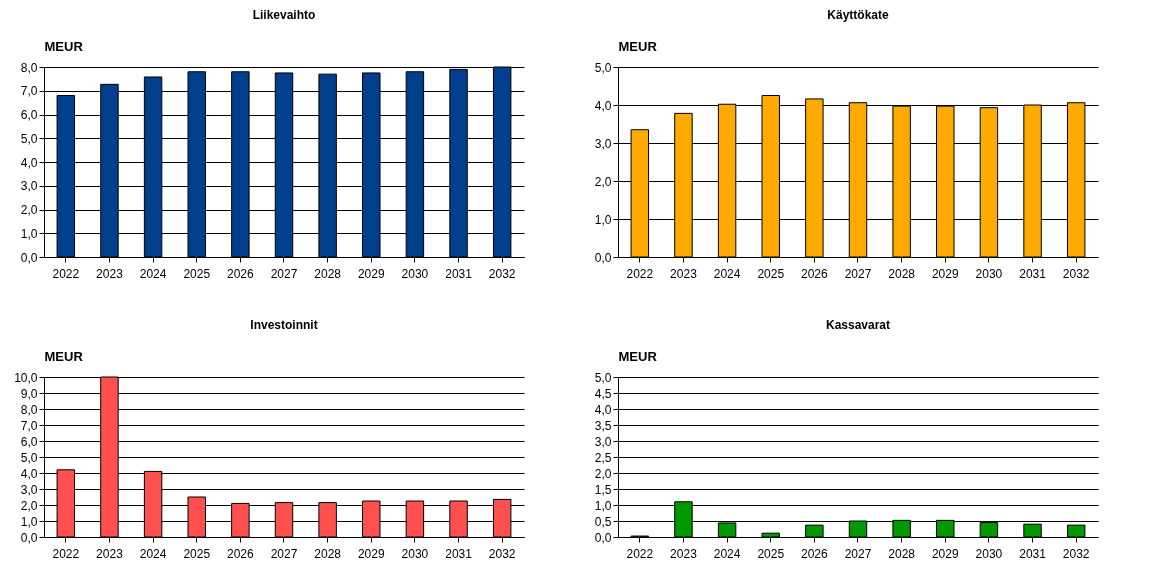 The height and width of the screenshot is (570, 1154). What do you see at coordinates (603, 489) in the screenshot?
I see `y-tick-label: 1,5` at bounding box center [603, 489].